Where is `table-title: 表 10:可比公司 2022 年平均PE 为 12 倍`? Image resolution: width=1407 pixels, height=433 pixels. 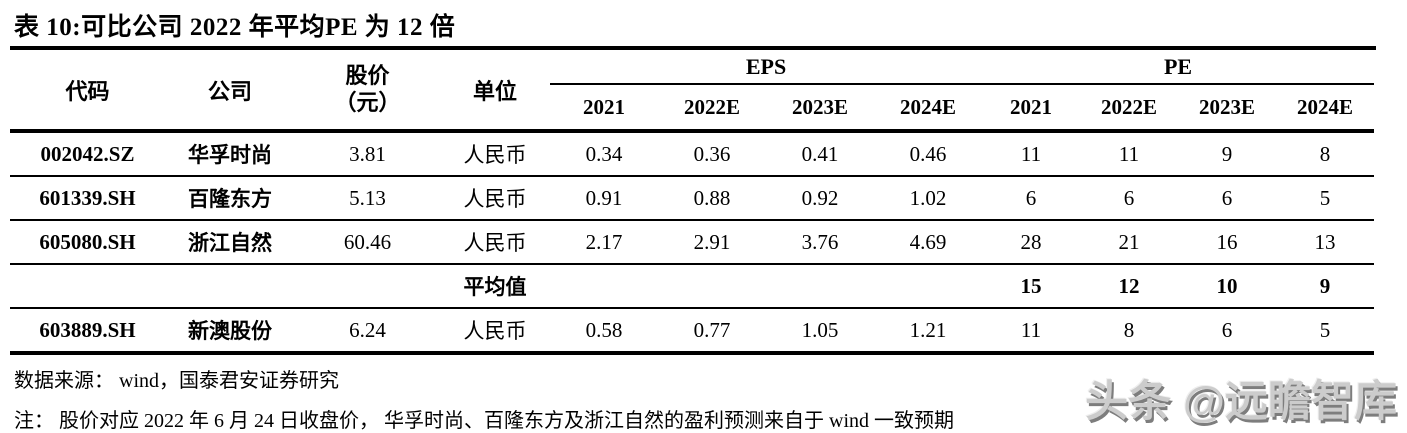
table-title: 表 10:可比公司 2022 年平均PE 为 12 倍 is located at coordinates (693, 25).